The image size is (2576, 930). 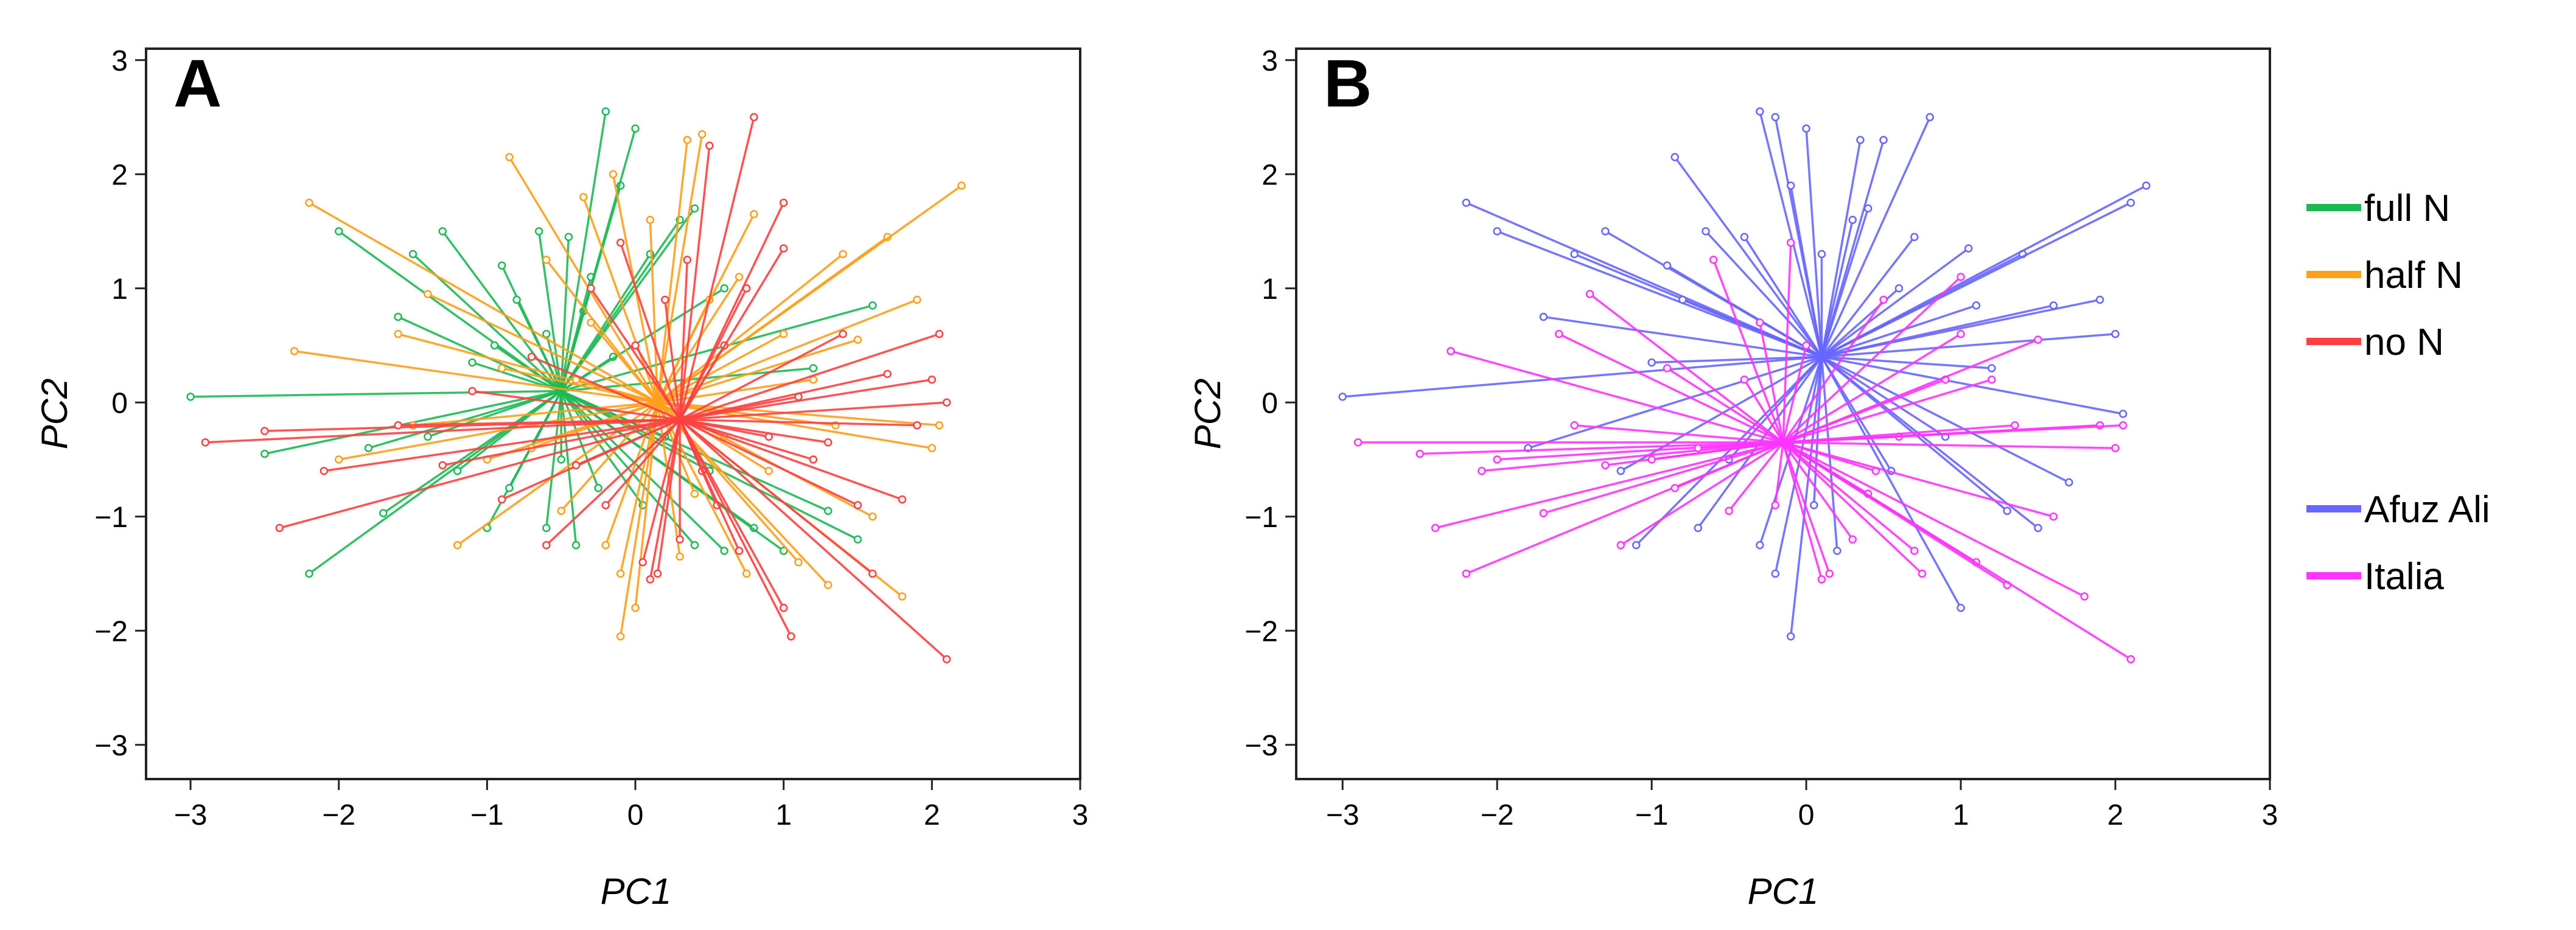 What do you see at coordinates (2384, 275) in the screenshot?
I see `legend-nitrogen: full N half N no N` at bounding box center [2384, 275].